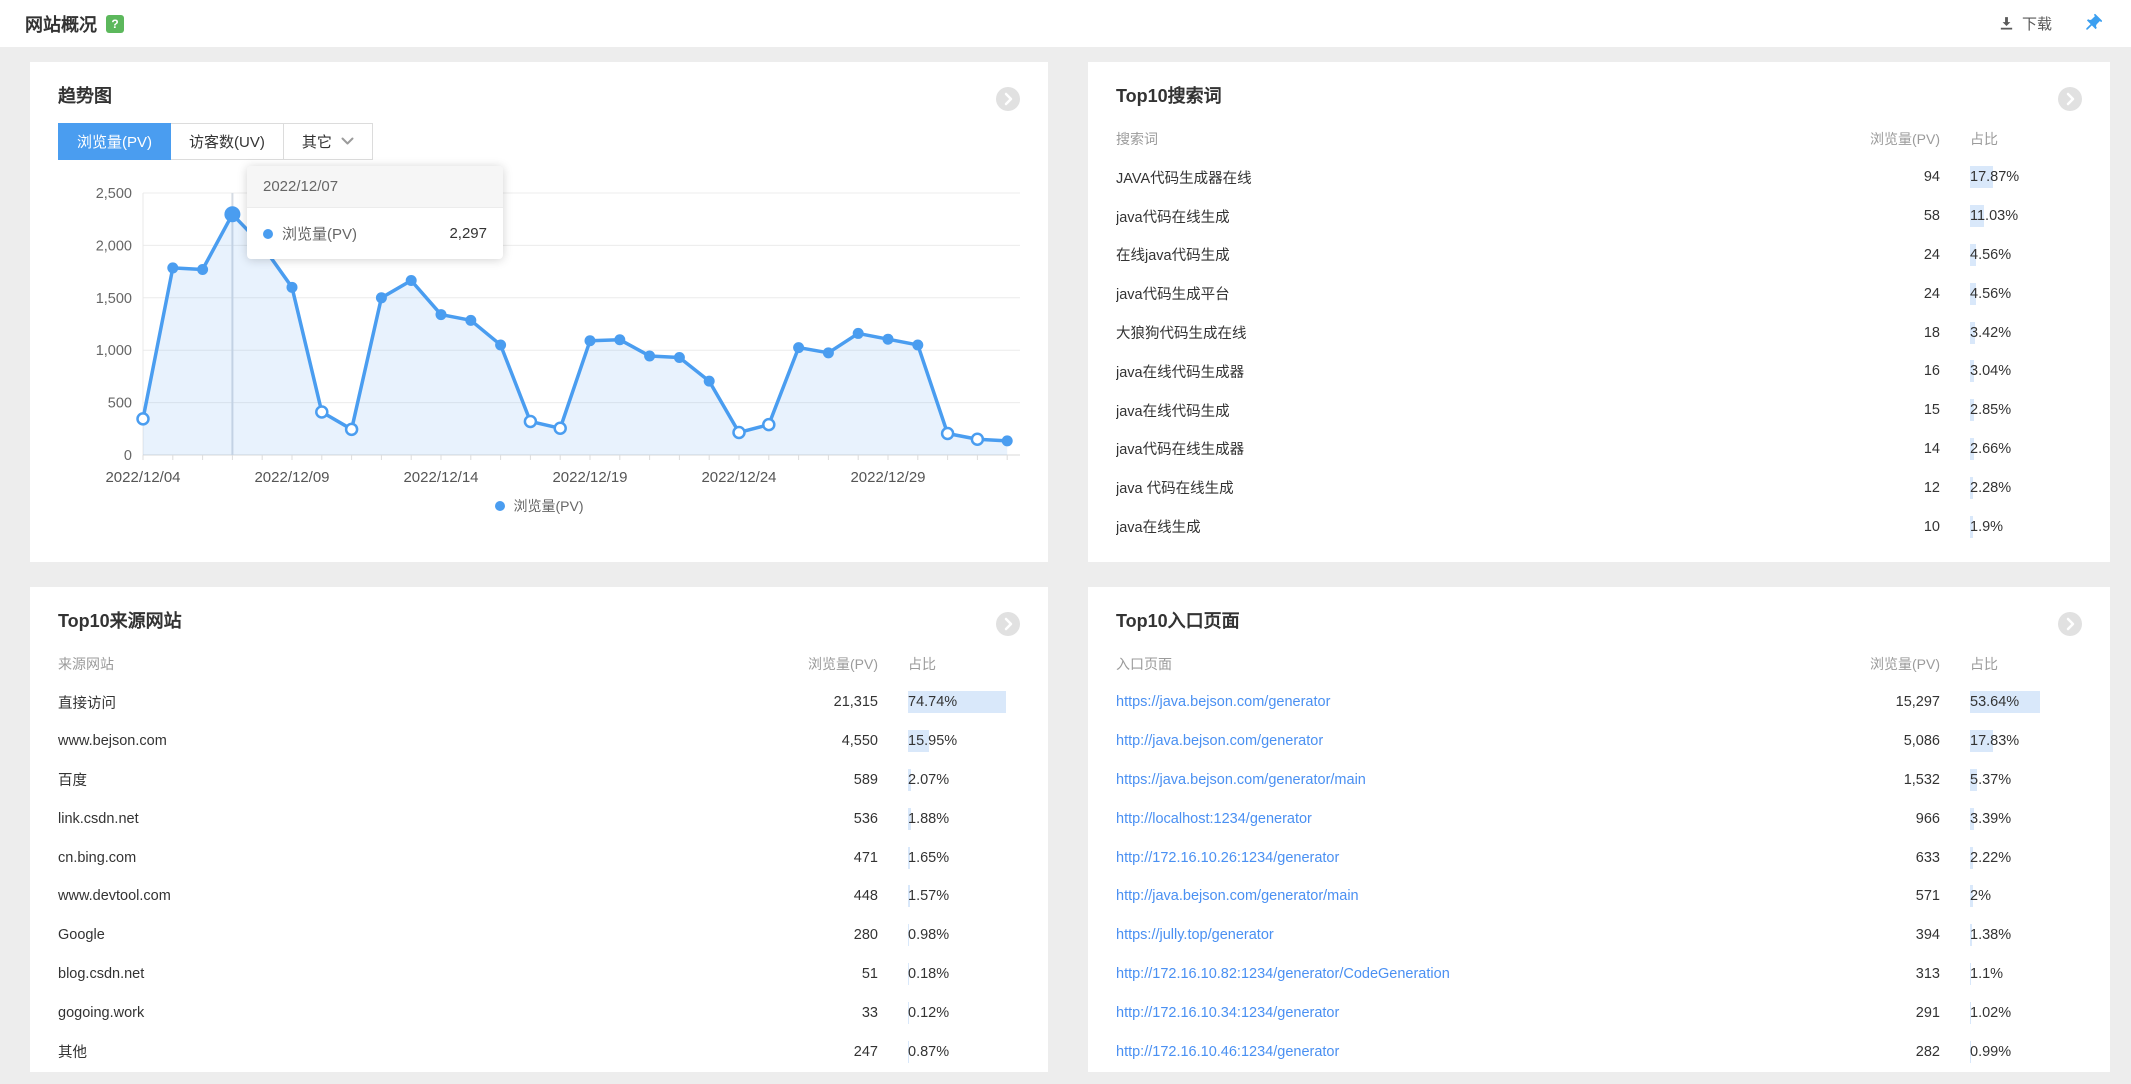 The image size is (2131, 1084). What do you see at coordinates (1599, 487) in the screenshot?
I see `table-row: java 代码在线生成 12 2.28%` at bounding box center [1599, 487].